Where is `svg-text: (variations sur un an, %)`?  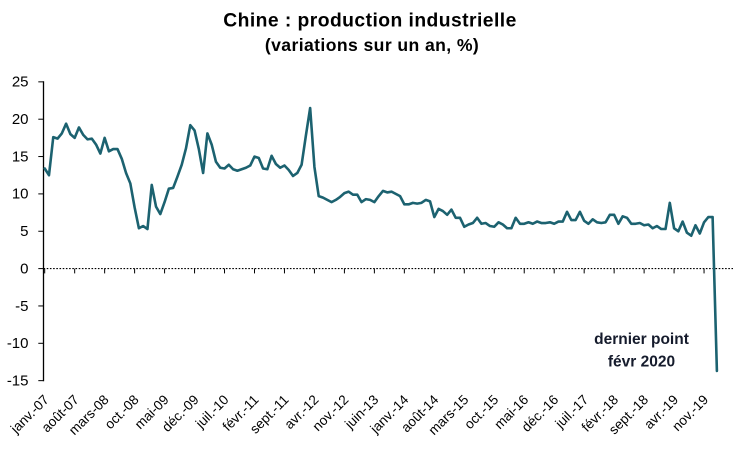 svg-text: (variations sur un an, %) is located at coordinates (372, 45).